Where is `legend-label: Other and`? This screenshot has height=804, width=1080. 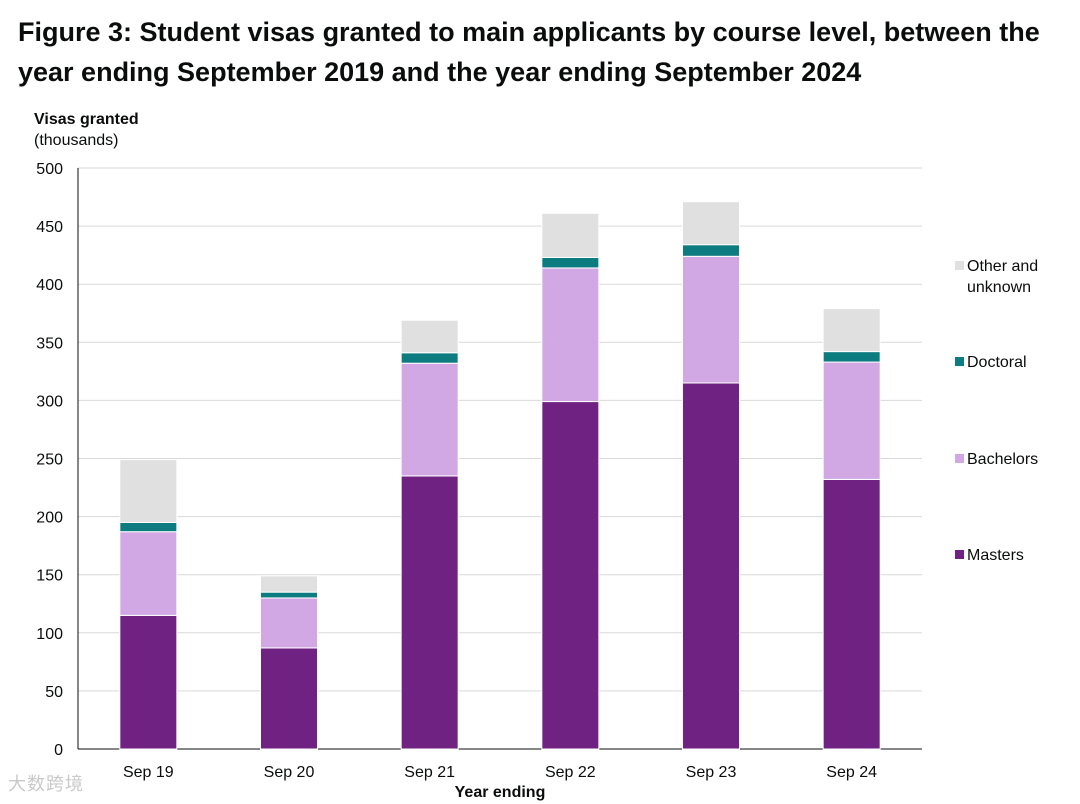
legend-label: Other and is located at coordinates (1002, 266).